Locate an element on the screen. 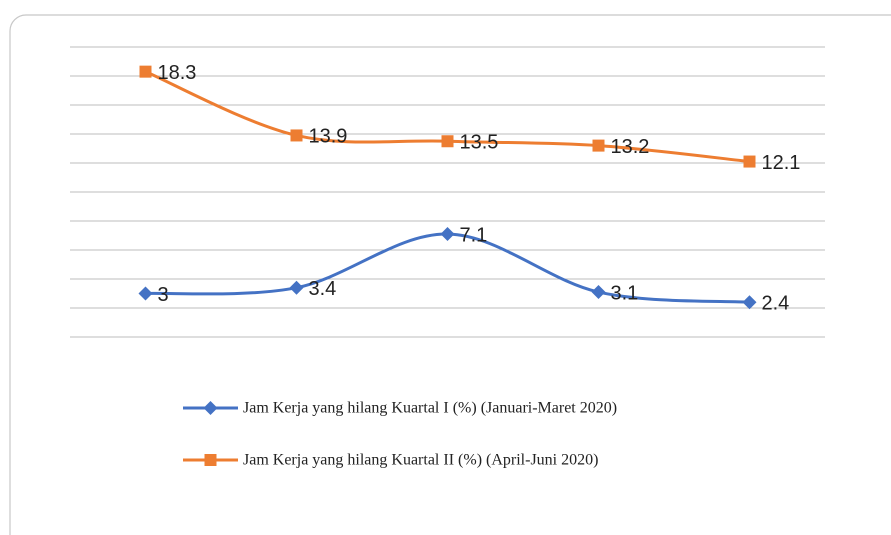  data-label: 13.5 is located at coordinates (479, 143).